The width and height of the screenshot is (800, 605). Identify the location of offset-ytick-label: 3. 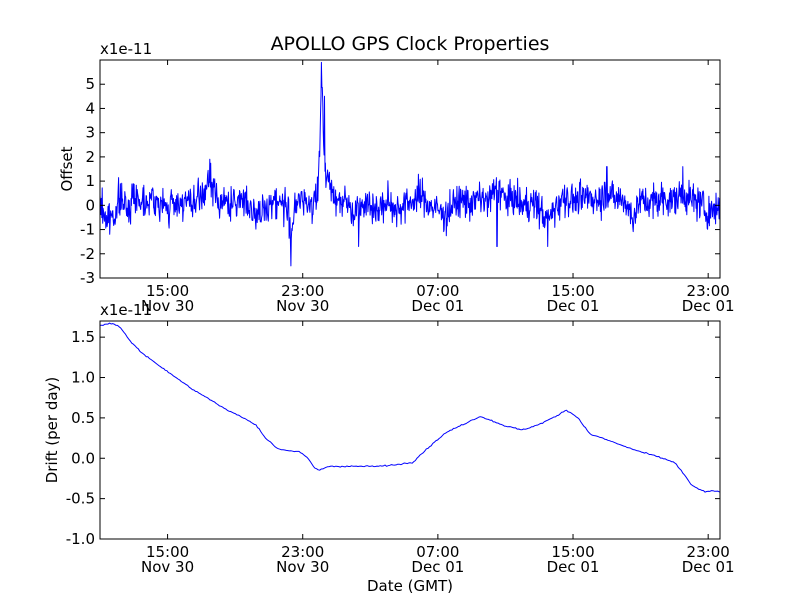
(90, 133).